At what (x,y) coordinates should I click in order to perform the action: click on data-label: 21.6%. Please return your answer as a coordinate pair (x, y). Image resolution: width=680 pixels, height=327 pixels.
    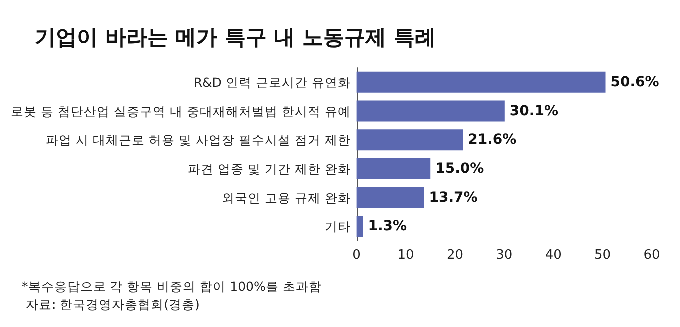
    Looking at the image, I should click on (492, 140).